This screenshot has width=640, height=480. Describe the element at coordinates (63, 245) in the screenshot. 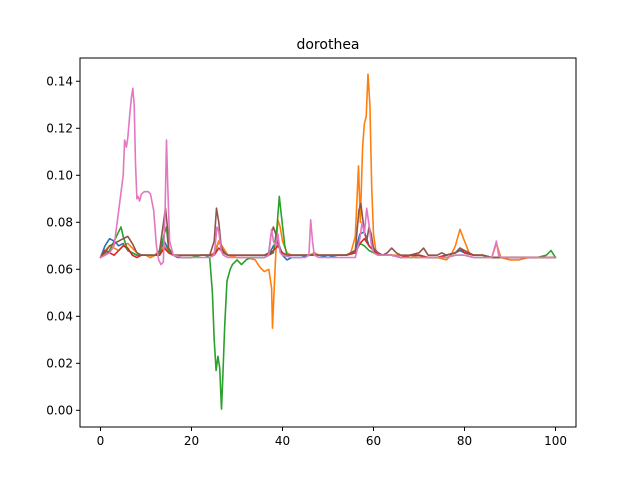

I see `y-axis-ticks: 0.00 0.02 0.04 0.06 0.08 0.10 0.12 0.14` at that location.